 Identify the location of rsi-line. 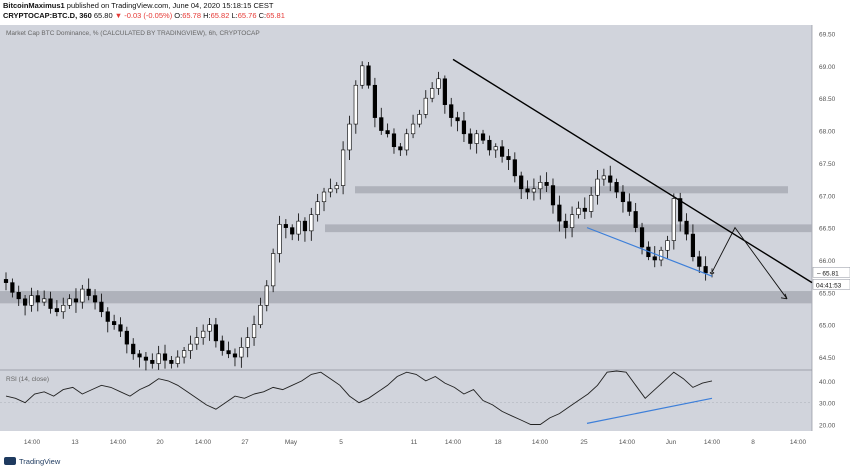
(359, 397).